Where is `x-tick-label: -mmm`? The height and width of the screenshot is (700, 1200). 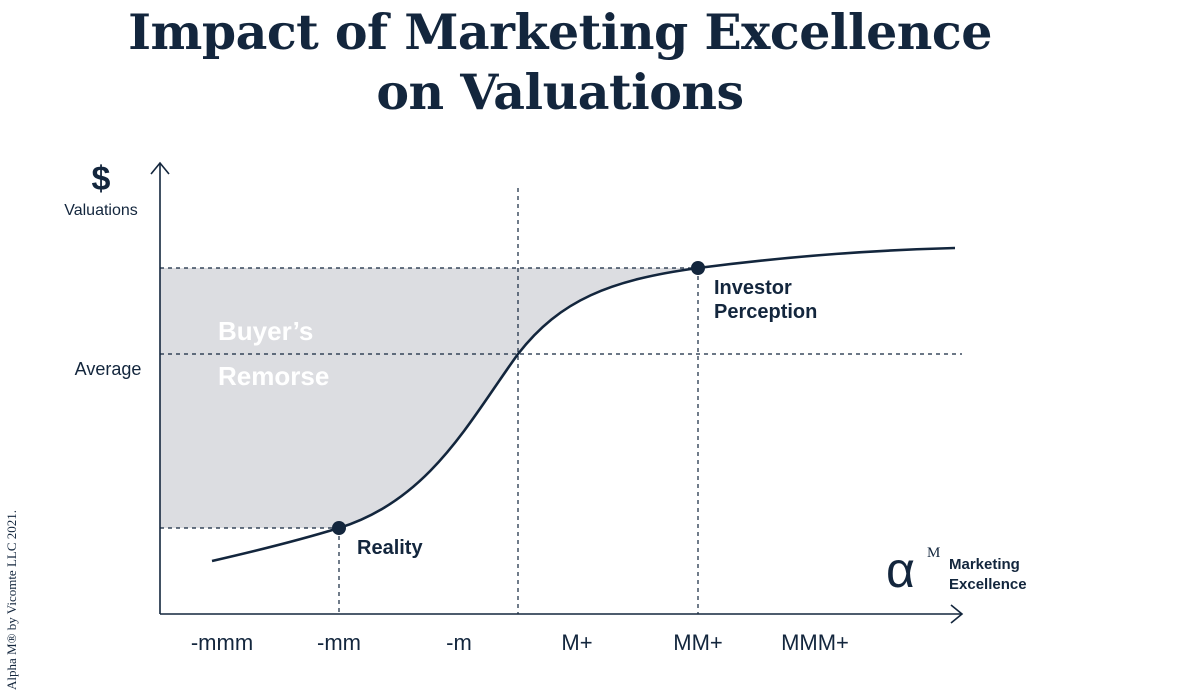 x-tick-label: -mmm is located at coordinates (222, 642).